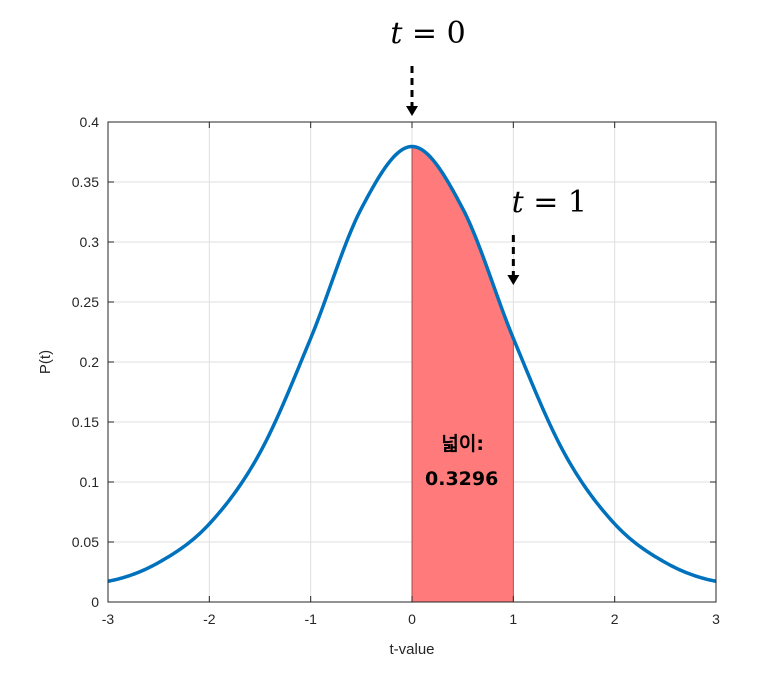 The image size is (764, 691). Describe the element at coordinates (433, 33) in the screenshot. I see `annotation-t0-rest: = 0` at that location.